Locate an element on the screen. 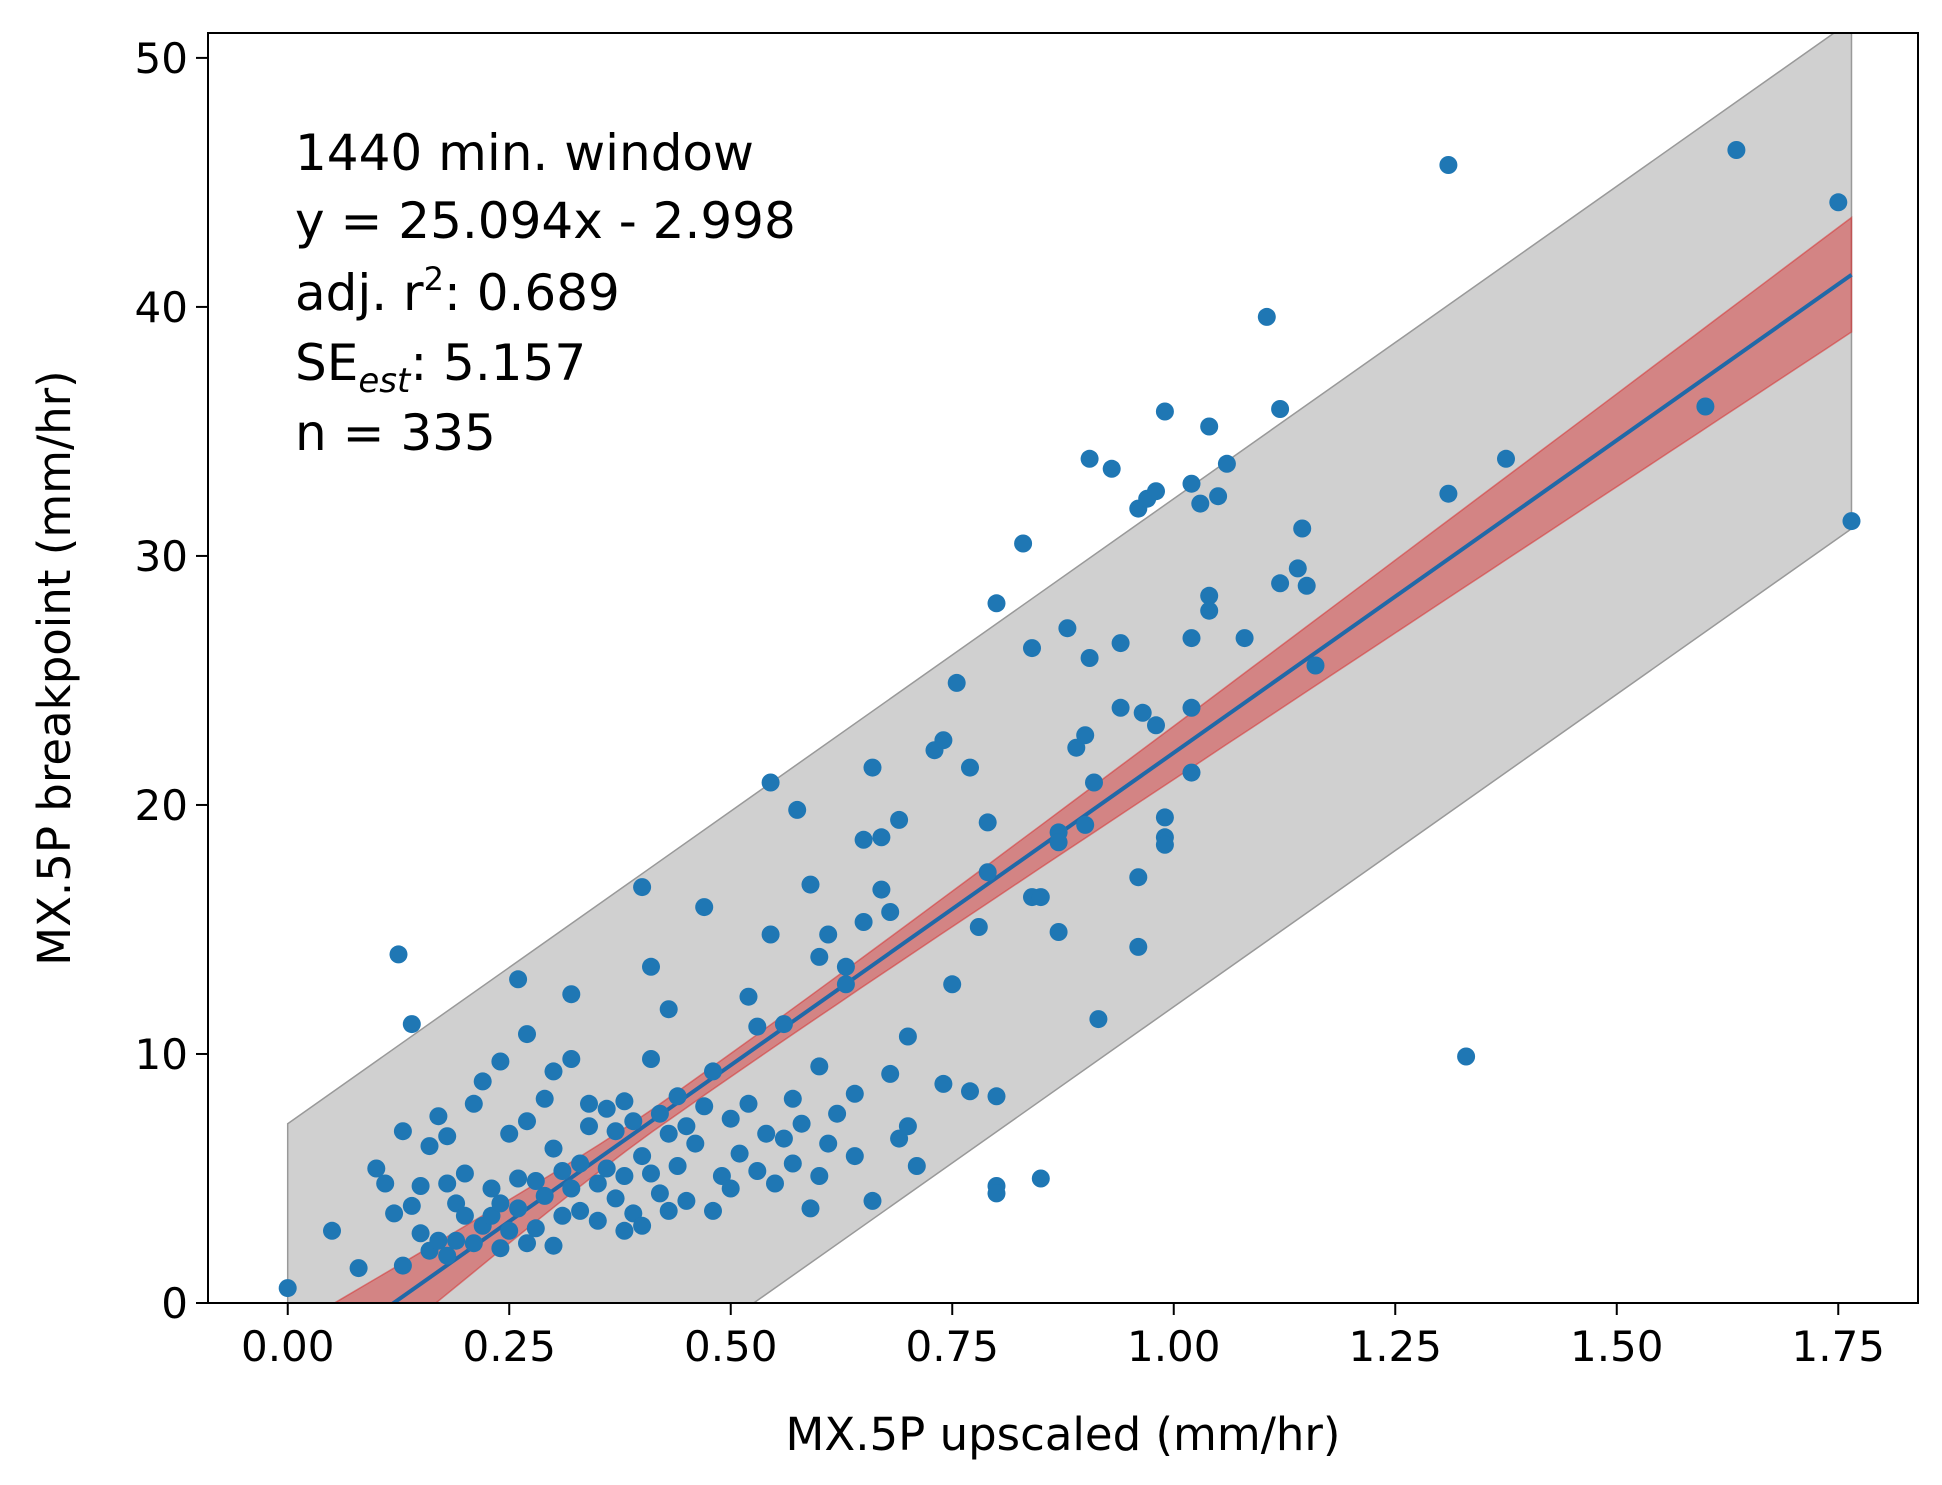 The height and width of the screenshot is (1485, 1942). annotation-r2-value: : 0.689 is located at coordinates (532, 293).